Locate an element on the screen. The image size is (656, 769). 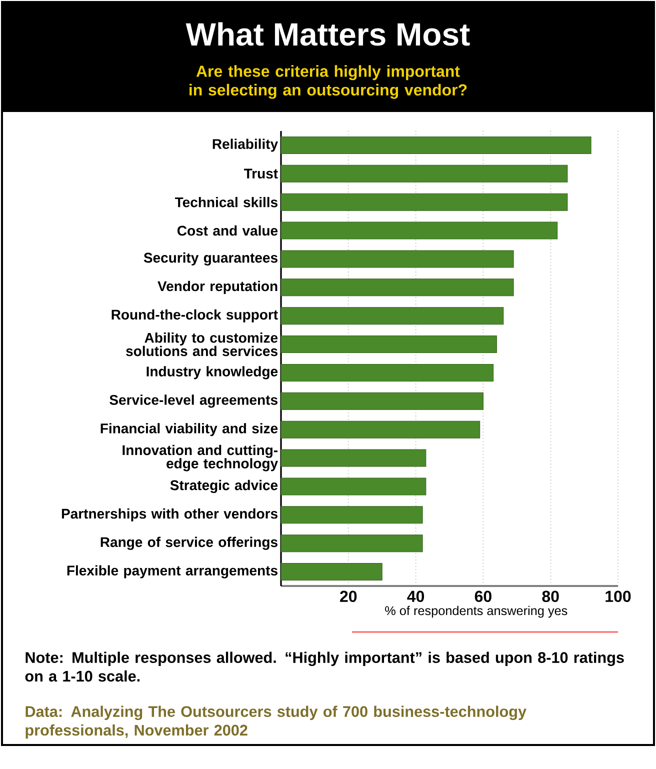
y-tick-label: Innovation and cutting-edge technology is located at coordinates (200, 458).